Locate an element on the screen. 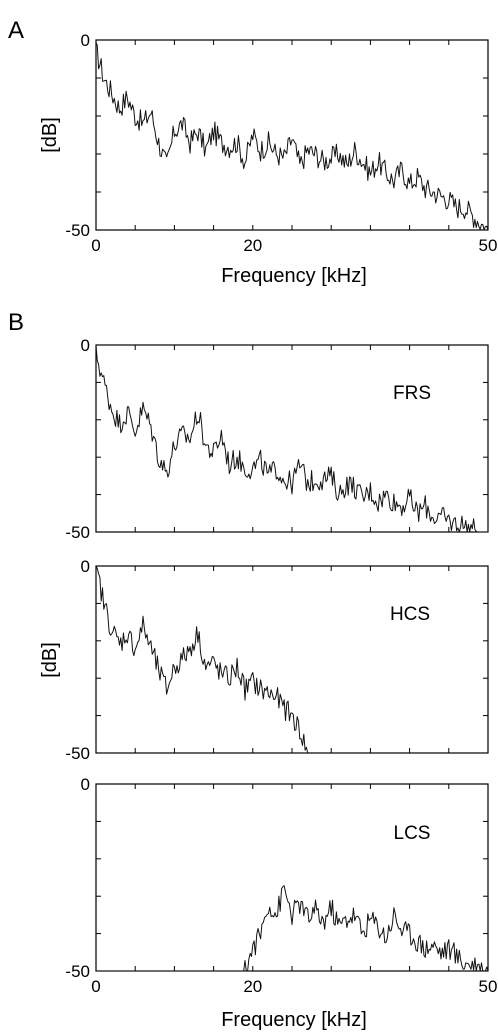  panel-4-frame is located at coordinates (292, 877).